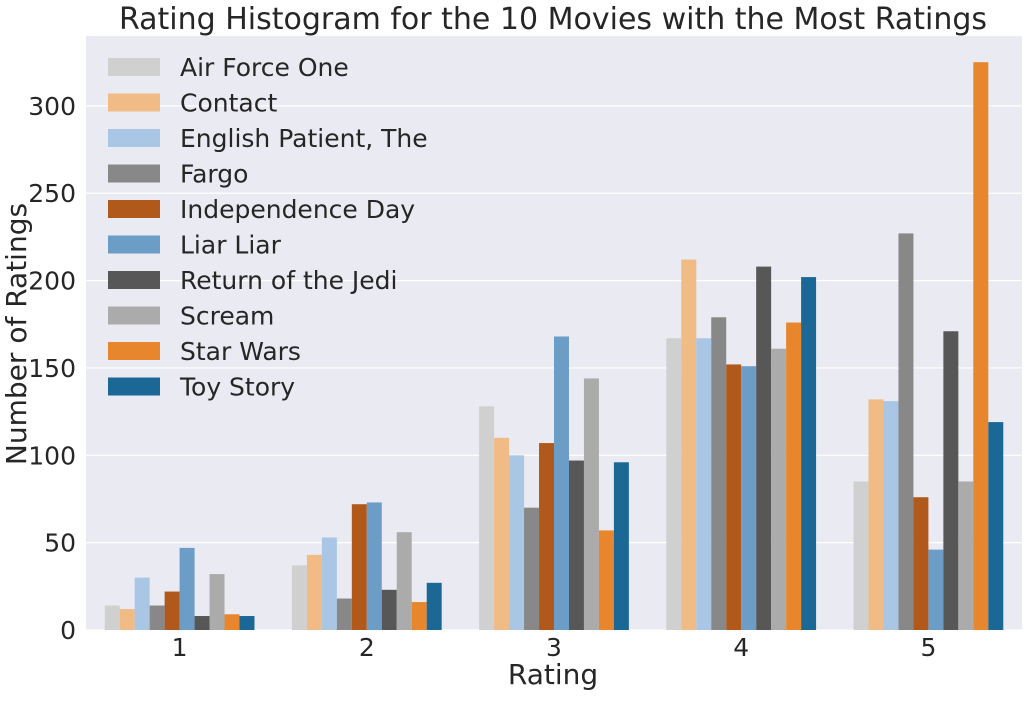  Describe the element at coordinates (16, 334) in the screenshot. I see `y-axis-label: Number of Ratings` at that location.